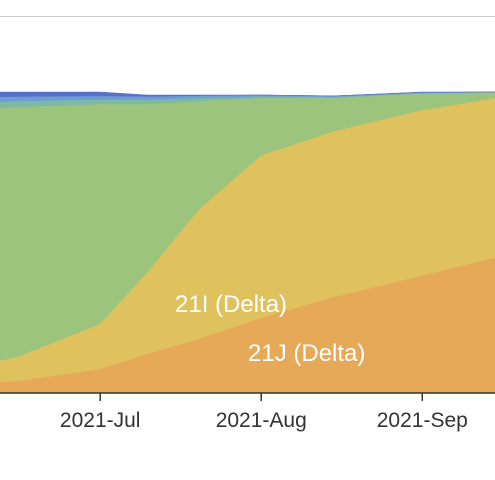  I want to click on x-tick-label: 2021-Sep, so click(422, 420).